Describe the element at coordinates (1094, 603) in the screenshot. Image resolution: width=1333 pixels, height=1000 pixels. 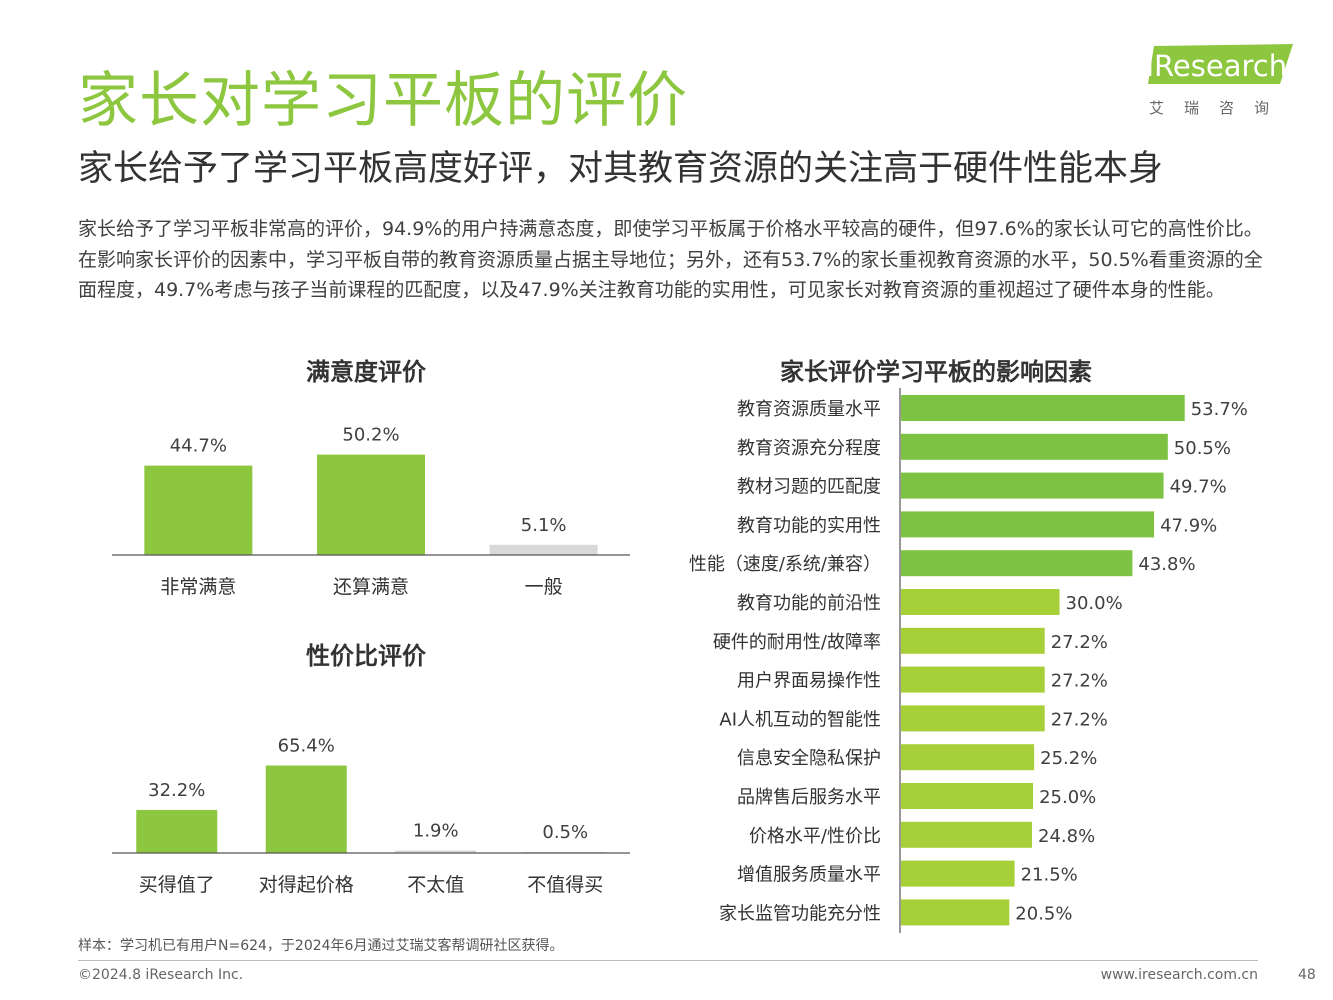
I see `data-label: 30.0%` at that location.